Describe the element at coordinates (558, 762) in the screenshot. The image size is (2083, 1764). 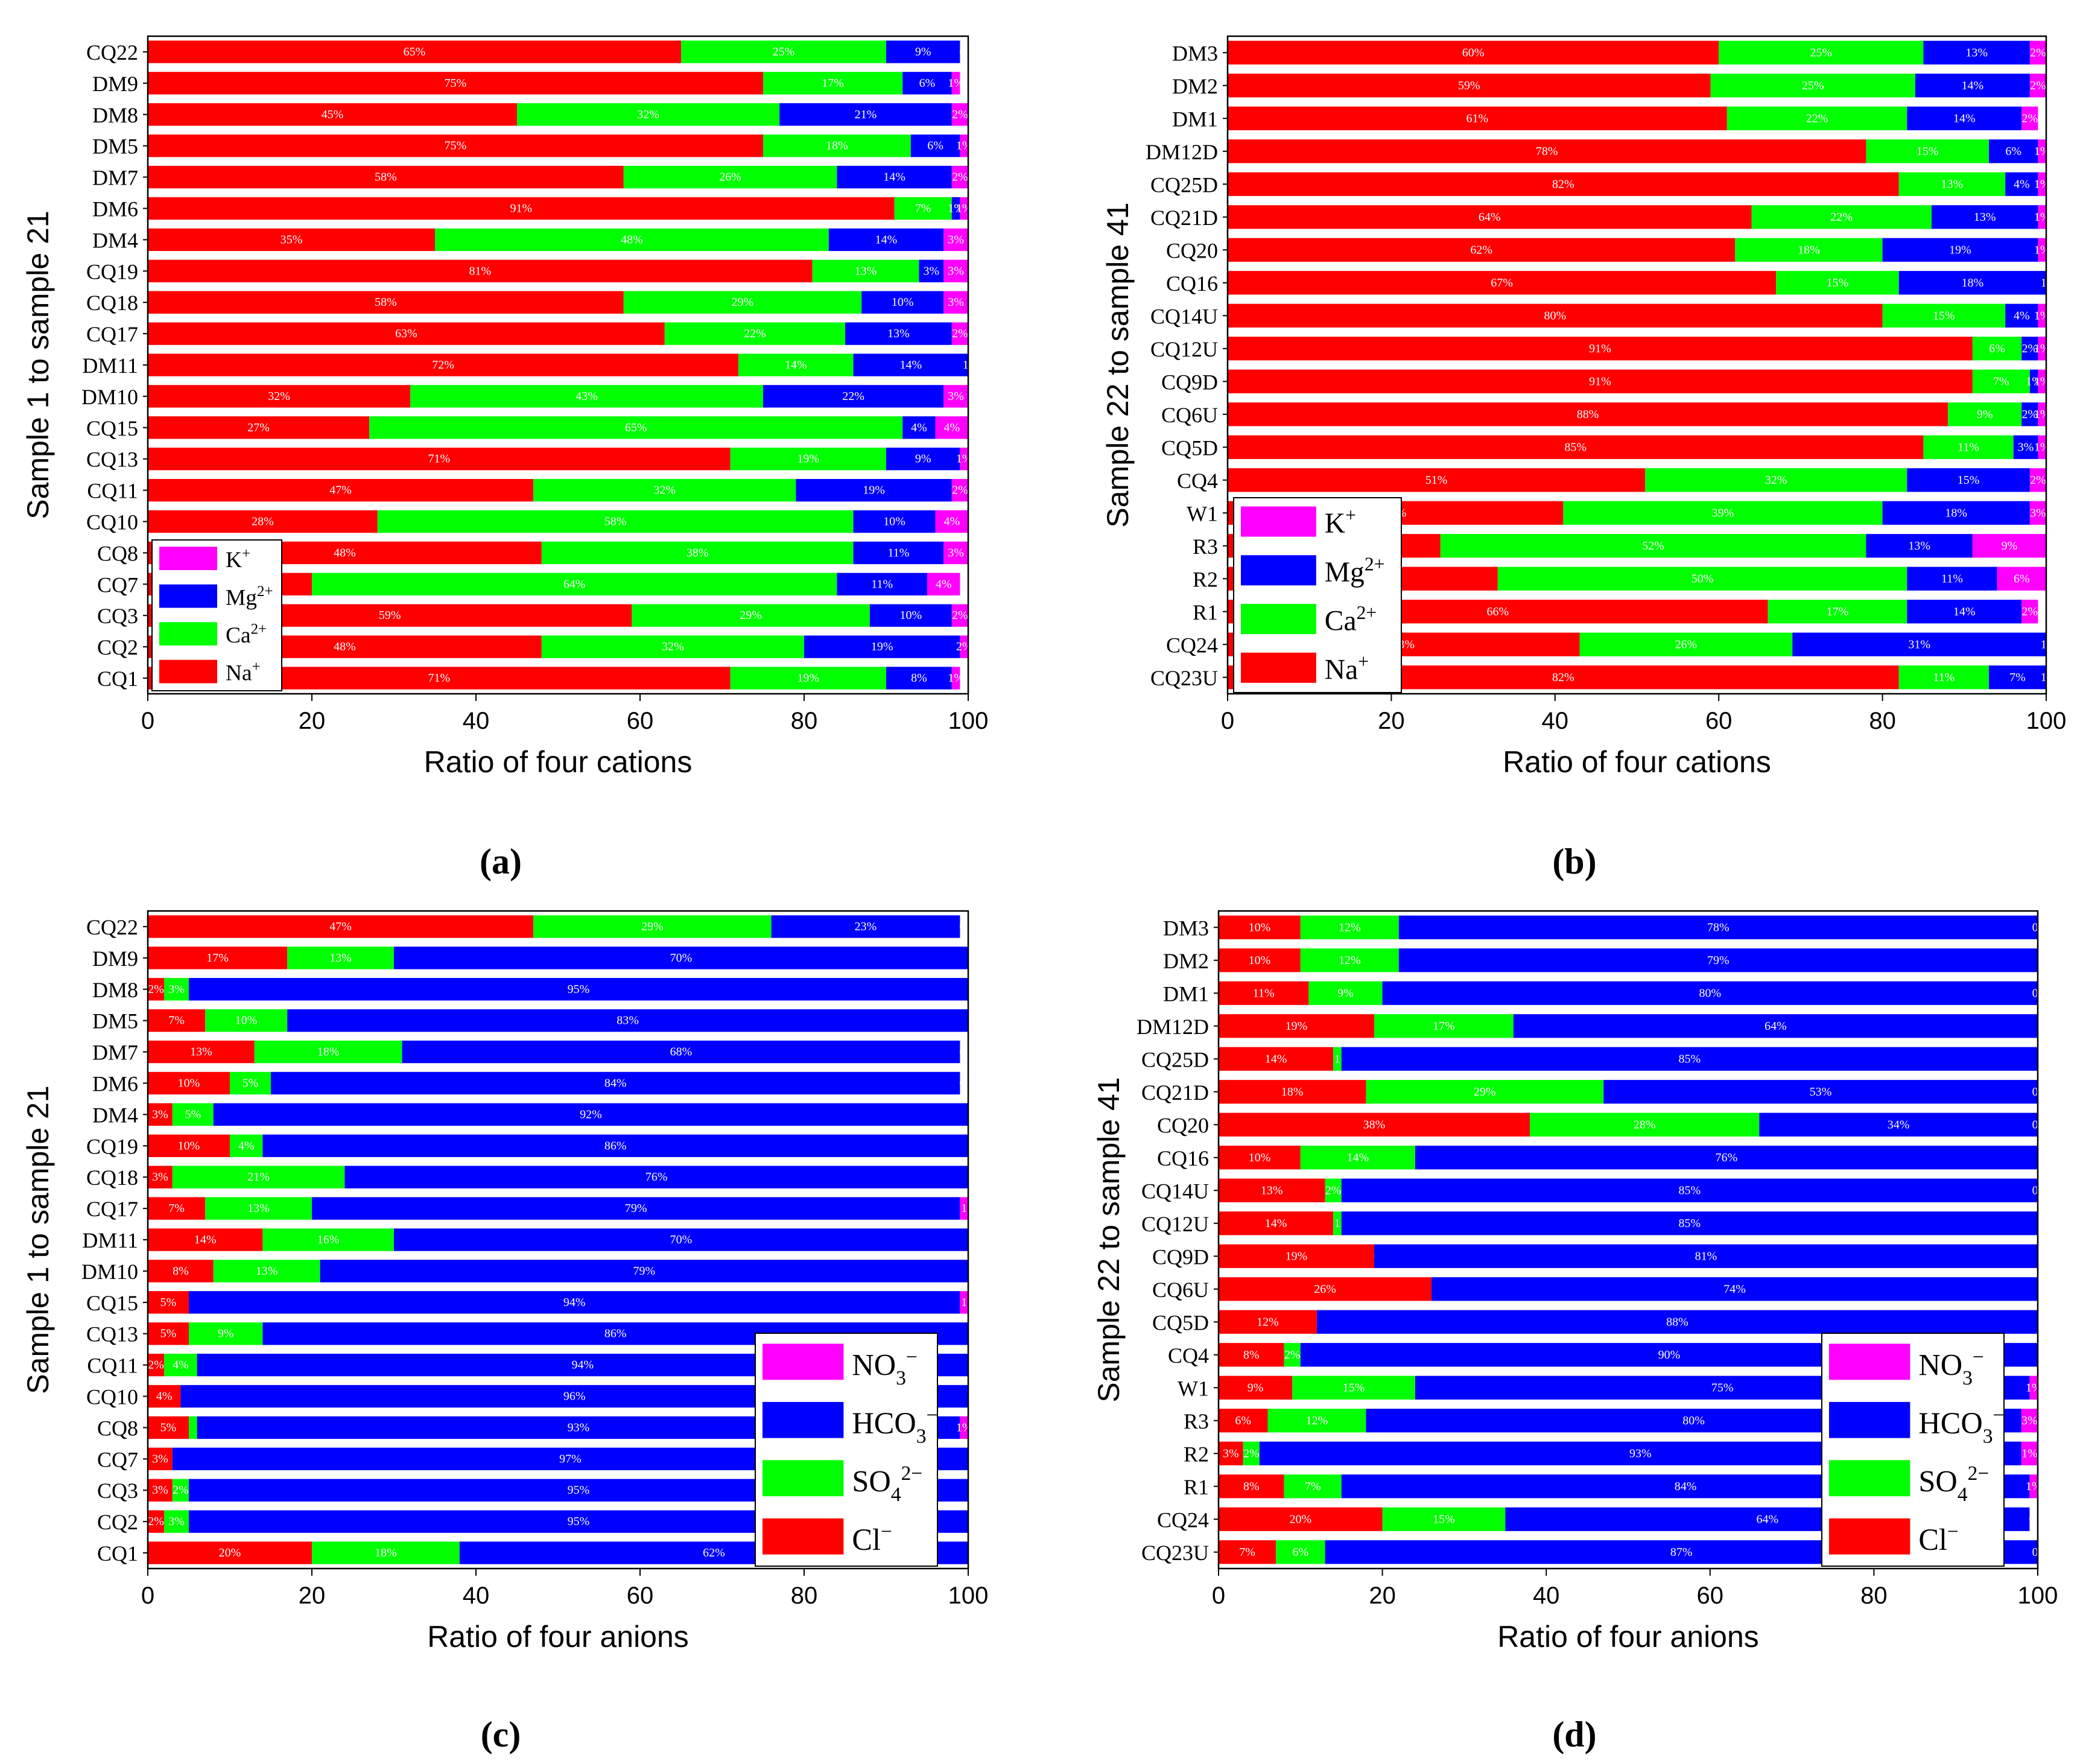
I see `x-axis-label: Ratio of four cations` at that location.